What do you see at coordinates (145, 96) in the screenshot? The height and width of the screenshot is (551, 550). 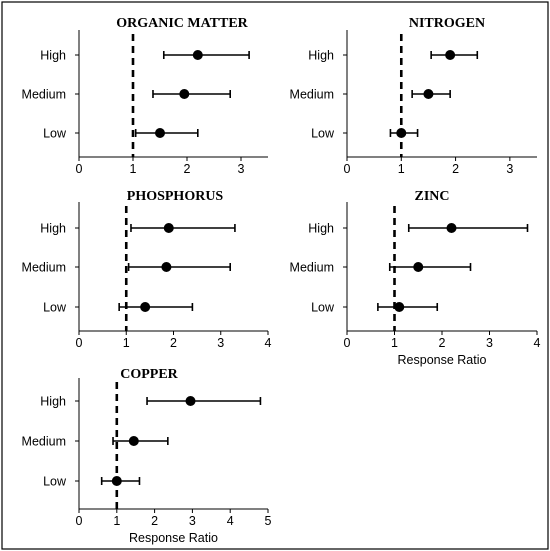 I see `panel-1: ORGANIC MATTER 0 1 2 3 High Medium Low` at bounding box center [145, 96].